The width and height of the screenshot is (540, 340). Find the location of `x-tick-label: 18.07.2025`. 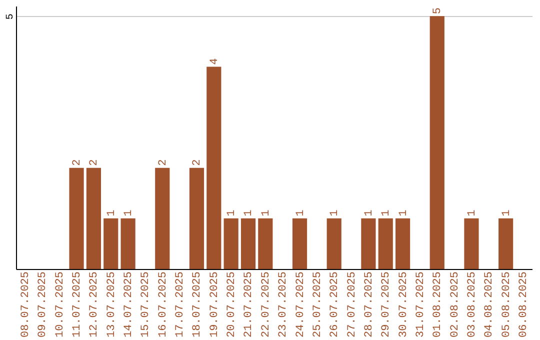

x-tick-label: 18.07.2025 is located at coordinates (198, 305).